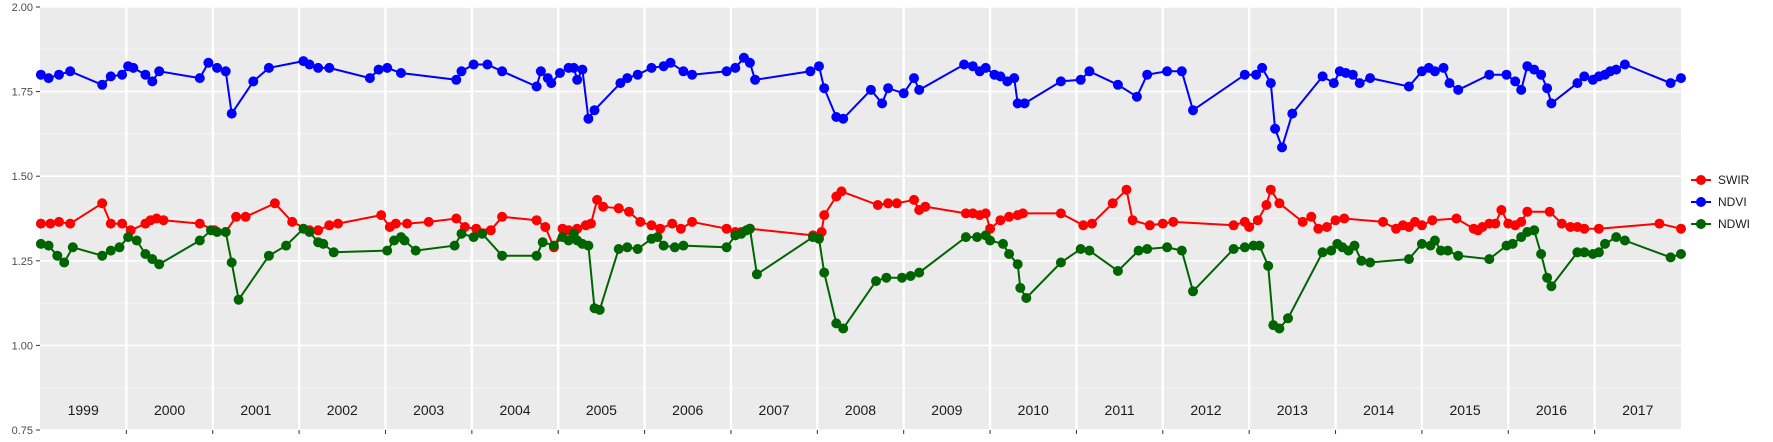 The height and width of the screenshot is (442, 1773). I want to click on year-label: 2009, so click(946, 410).